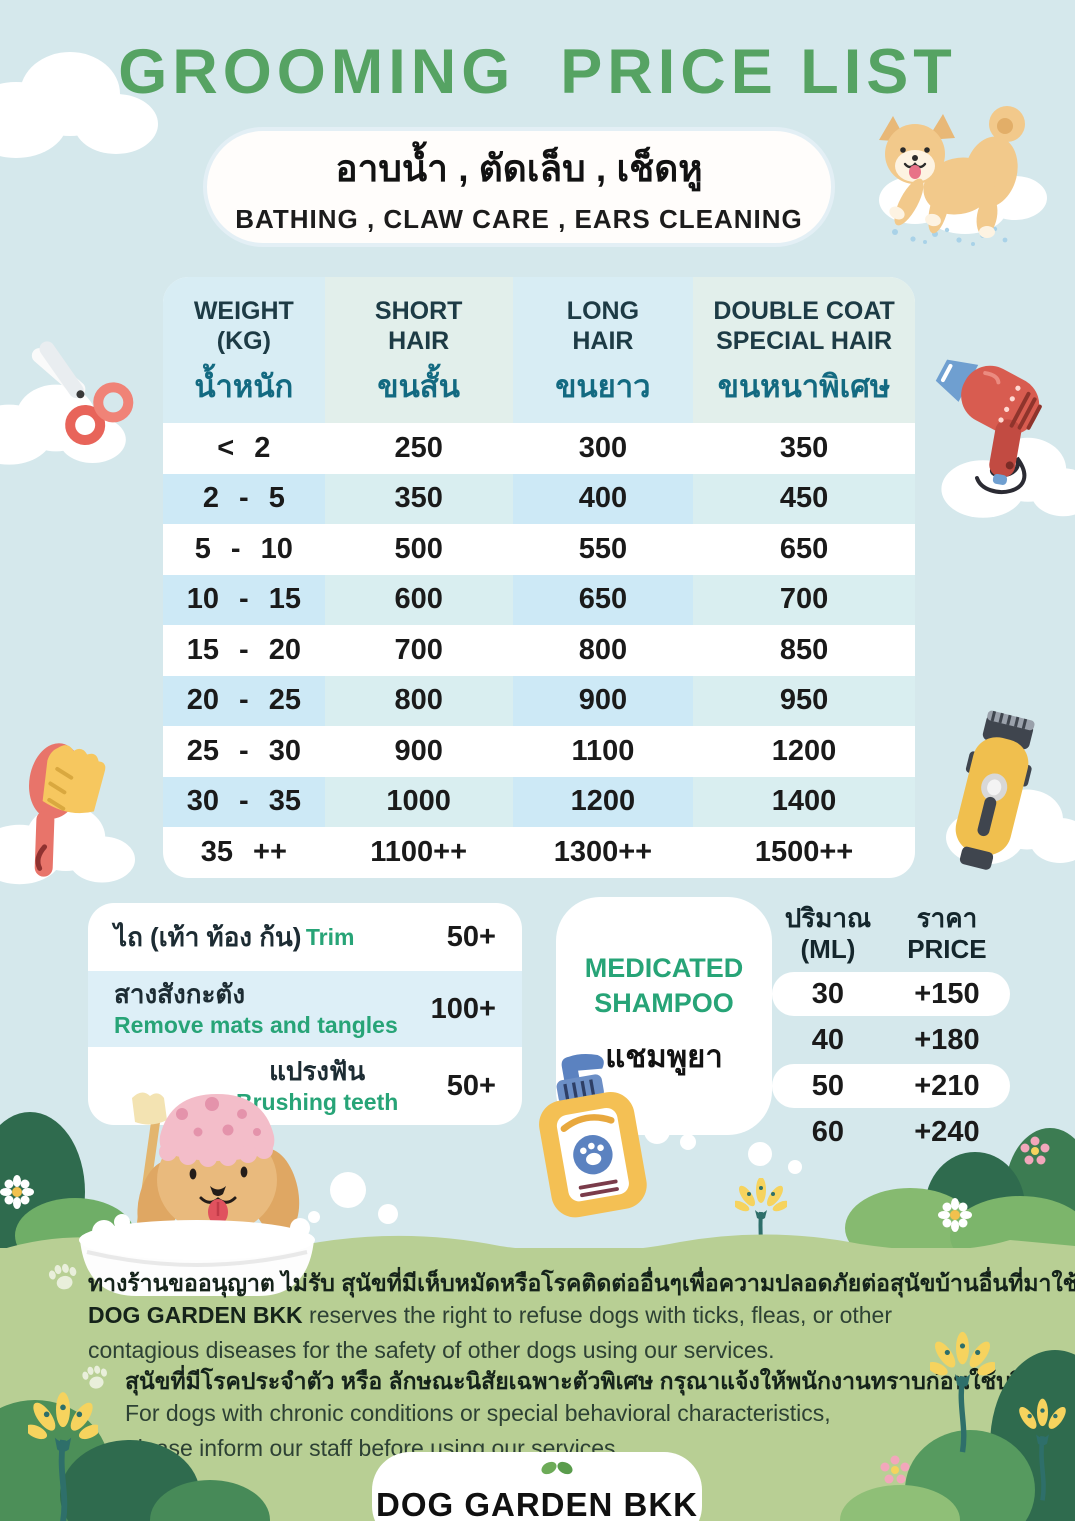 The height and width of the screenshot is (1521, 1075). Describe the element at coordinates (804, 700) in the screenshot. I see `price-cell: 950` at that location.